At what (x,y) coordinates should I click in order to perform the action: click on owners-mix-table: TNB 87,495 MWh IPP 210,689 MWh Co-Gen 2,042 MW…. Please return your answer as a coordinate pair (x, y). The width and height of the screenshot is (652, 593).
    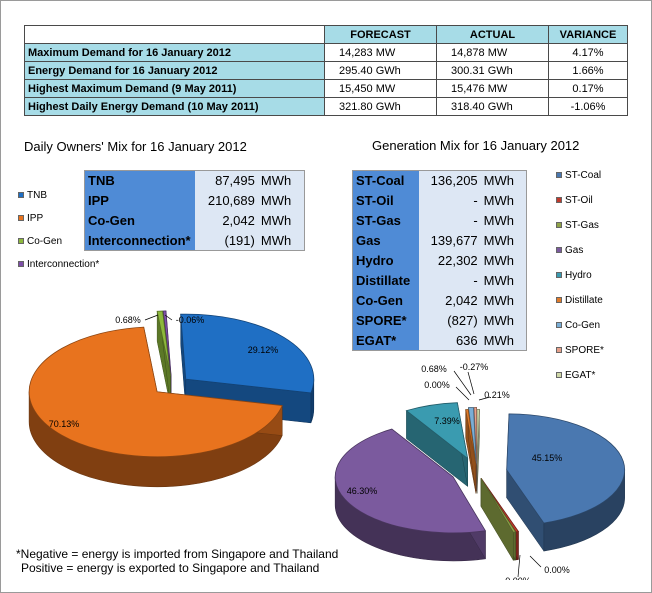
    Looking at the image, I should click on (194, 210).